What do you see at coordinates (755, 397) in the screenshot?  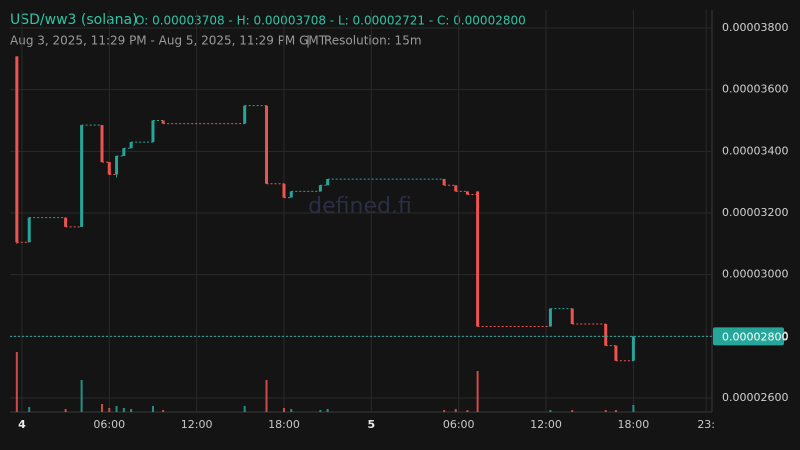 I see `y-tick-label: 0.00002600` at bounding box center [755, 397].